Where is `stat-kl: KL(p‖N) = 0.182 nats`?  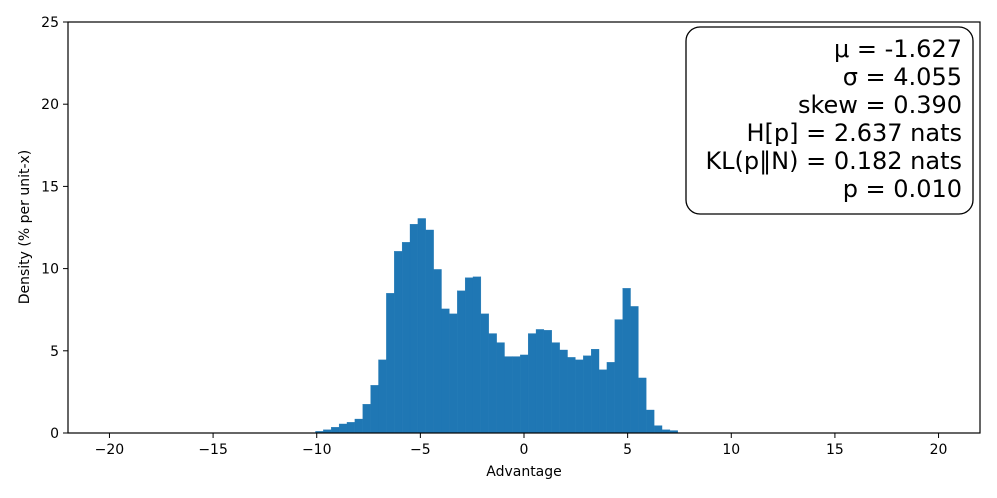
stat-kl: KL(p‖N) = 0.182 nats is located at coordinates (833, 161).